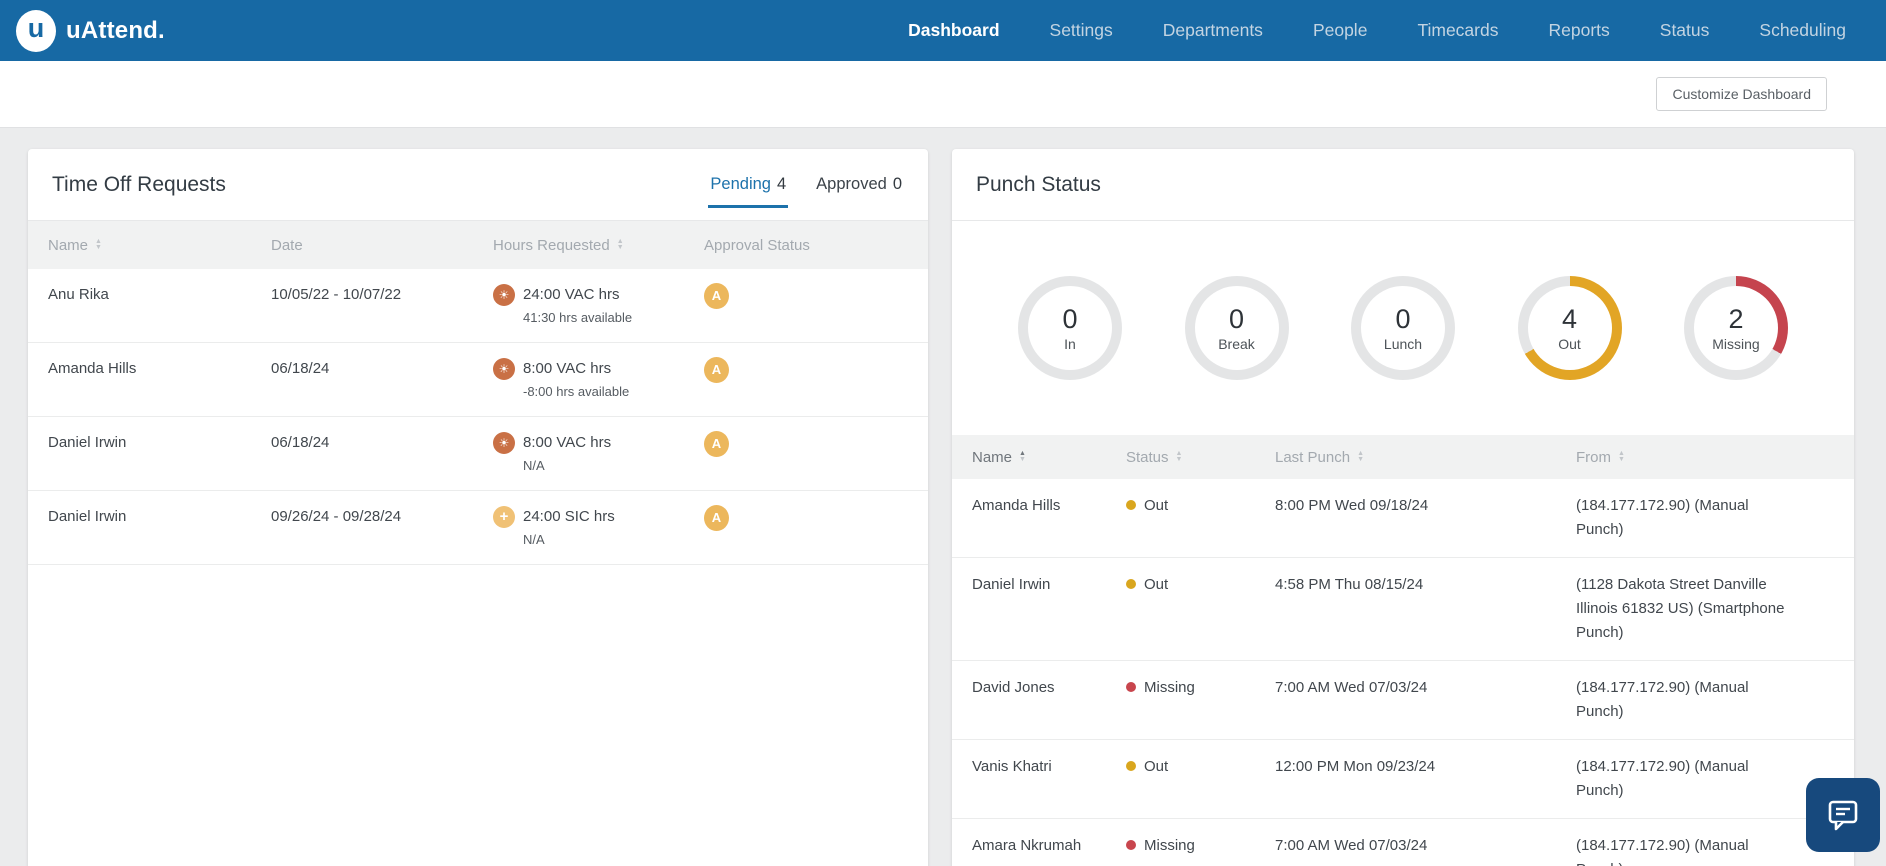 This screenshot has height=866, width=1886. I want to click on punch-status-donut: 0 In, so click(1070, 328).